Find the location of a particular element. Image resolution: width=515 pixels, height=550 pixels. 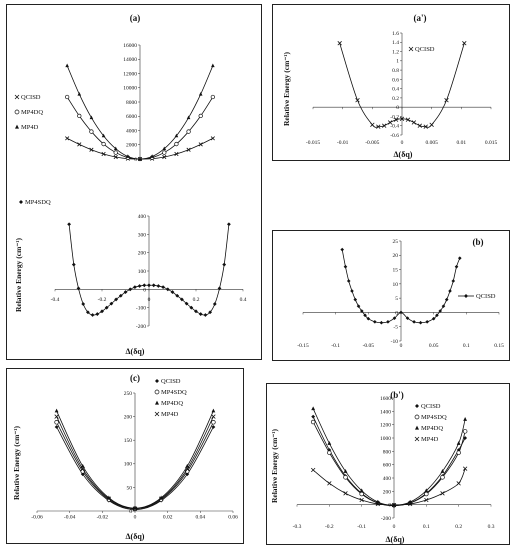

y-tick-label: 1000 is located at coordinates (385, 439).